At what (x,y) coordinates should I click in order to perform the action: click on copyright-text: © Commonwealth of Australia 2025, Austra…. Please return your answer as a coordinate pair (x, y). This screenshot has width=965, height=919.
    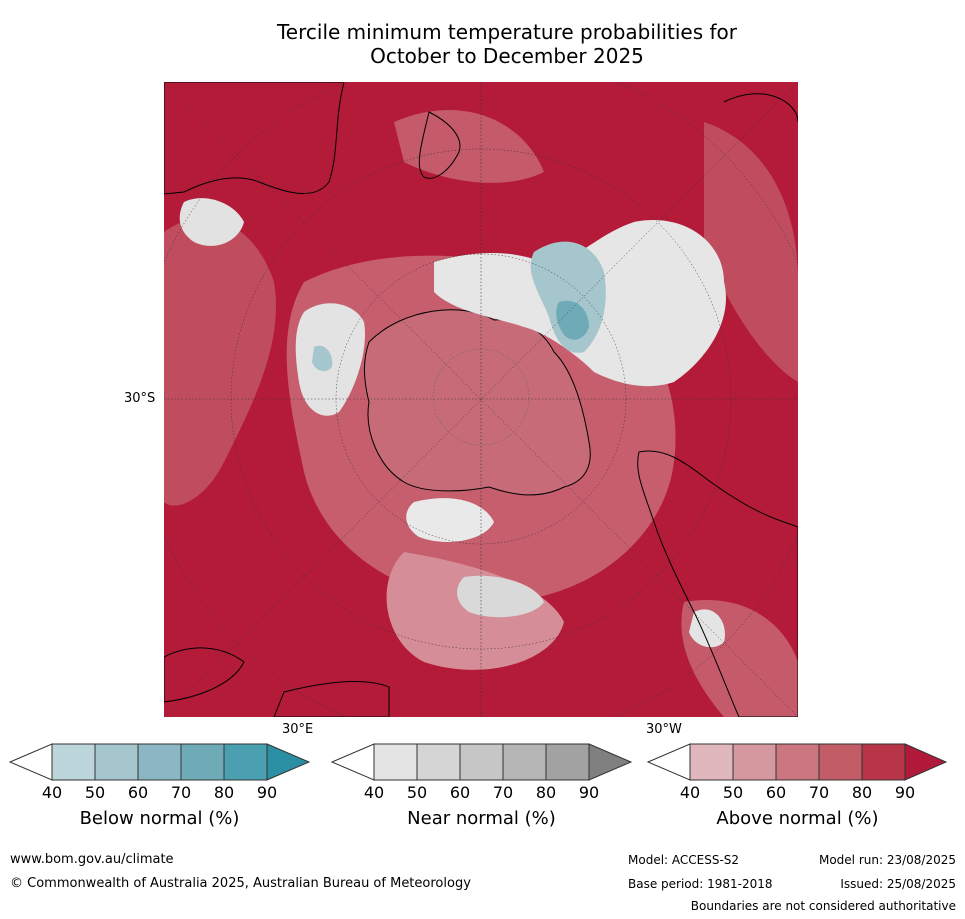
    Looking at the image, I should click on (240, 883).